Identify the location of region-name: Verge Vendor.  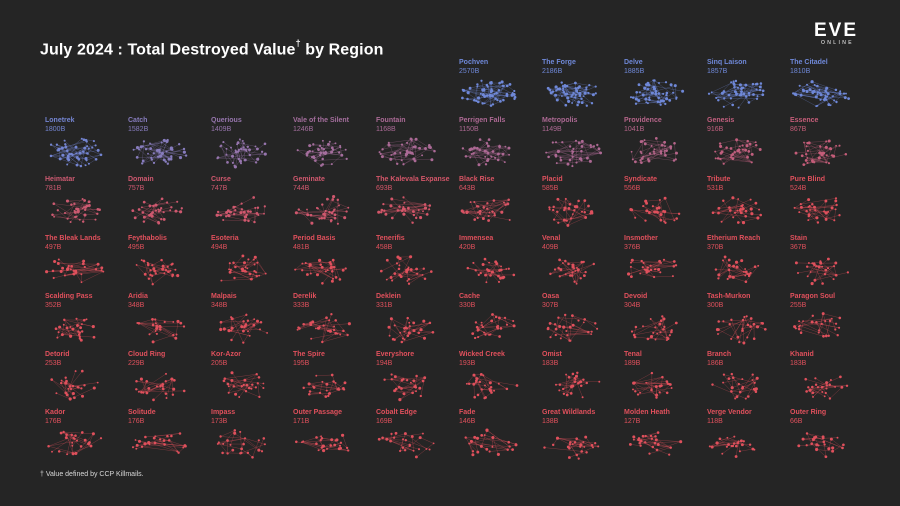
(729, 412).